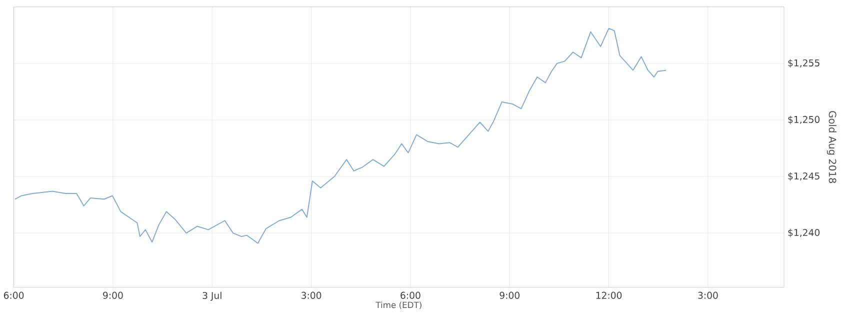 The width and height of the screenshot is (863, 334). What do you see at coordinates (804, 63) in the screenshot?
I see `y-tick-label: $1,255` at bounding box center [804, 63].